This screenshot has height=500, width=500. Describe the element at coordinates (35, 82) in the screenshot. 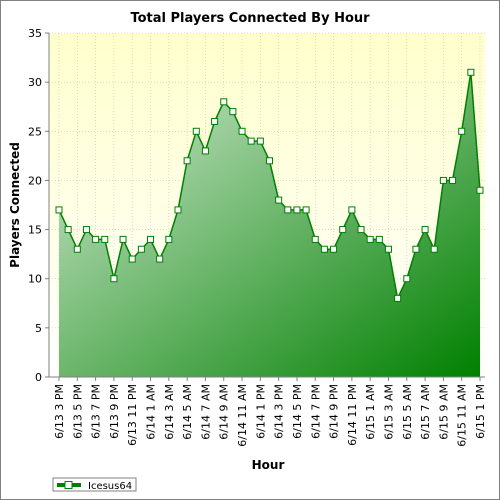

I see `y-tick-label-6: 30` at that location.